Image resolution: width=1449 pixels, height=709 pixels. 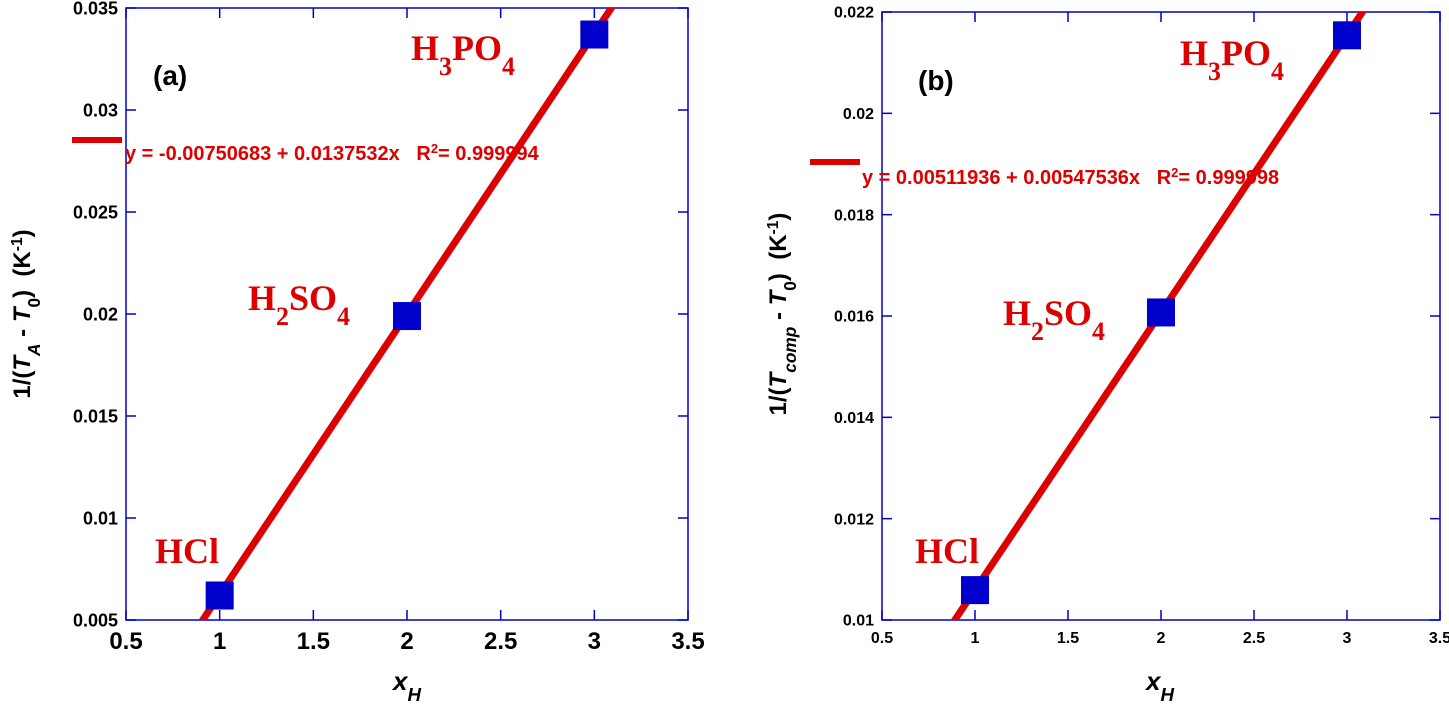 What do you see at coordinates (34, 349) in the screenshot?
I see `y-axis-label-part: A` at bounding box center [34, 349].